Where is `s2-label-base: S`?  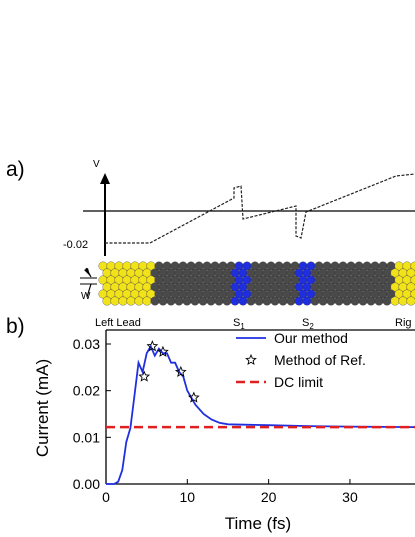
s2-label-base: S is located at coordinates (305, 323).